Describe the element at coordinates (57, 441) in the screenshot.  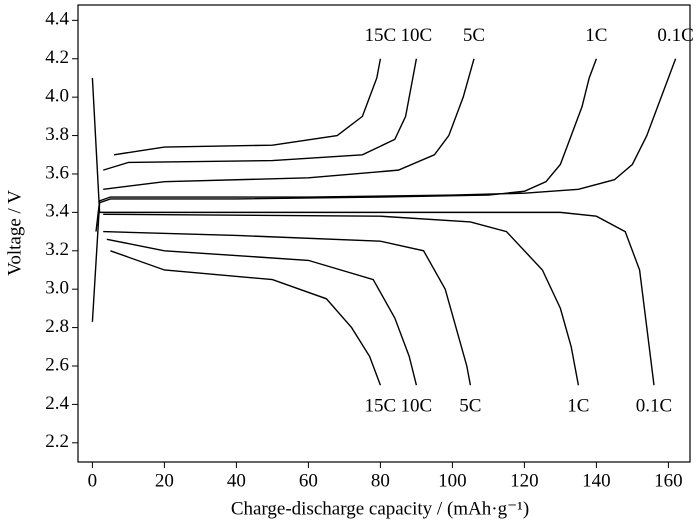
I see `y-tick-label: 2.2` at that location.